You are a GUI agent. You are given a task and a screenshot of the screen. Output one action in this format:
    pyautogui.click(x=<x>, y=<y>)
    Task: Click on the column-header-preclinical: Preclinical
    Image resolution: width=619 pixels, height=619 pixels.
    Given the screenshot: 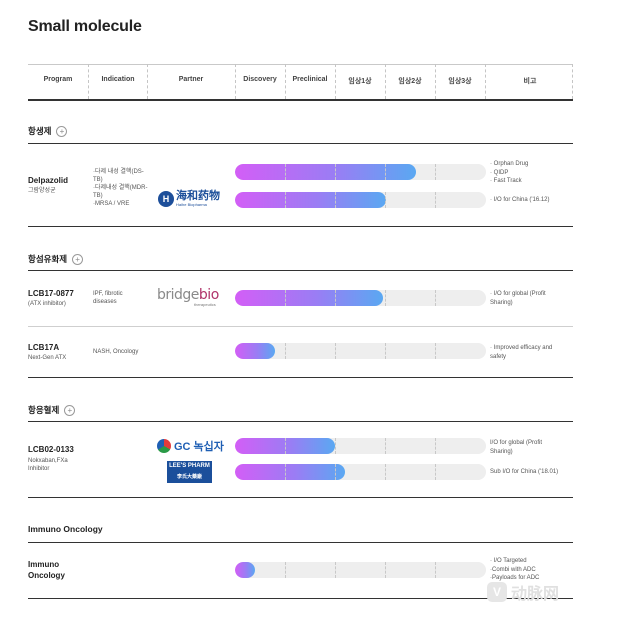 What is the action you would take?
    pyautogui.click(x=310, y=79)
    